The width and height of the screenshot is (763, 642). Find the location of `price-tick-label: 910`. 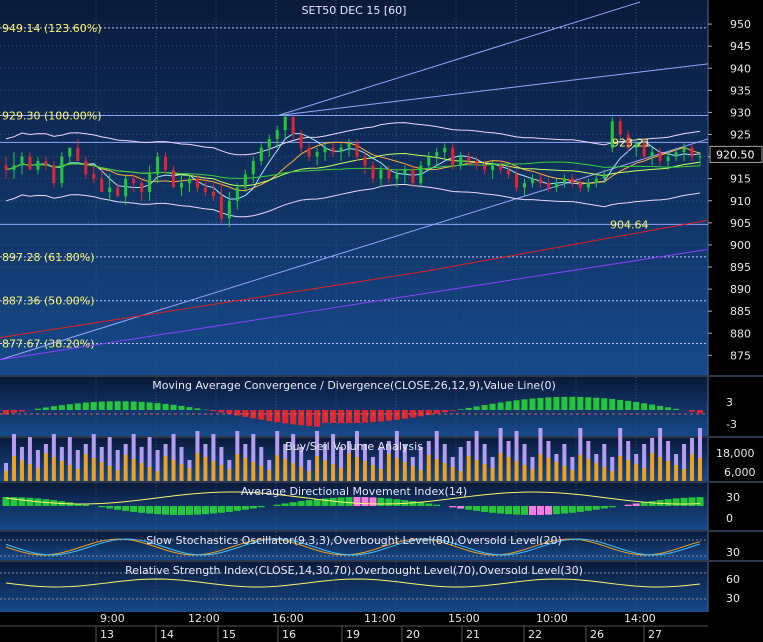

price-tick-label: 910 is located at coordinates (740, 201).